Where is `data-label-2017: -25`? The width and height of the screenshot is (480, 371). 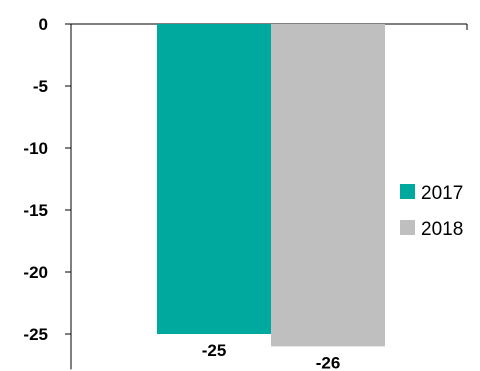 data-label-2017: -25 is located at coordinates (214, 350).